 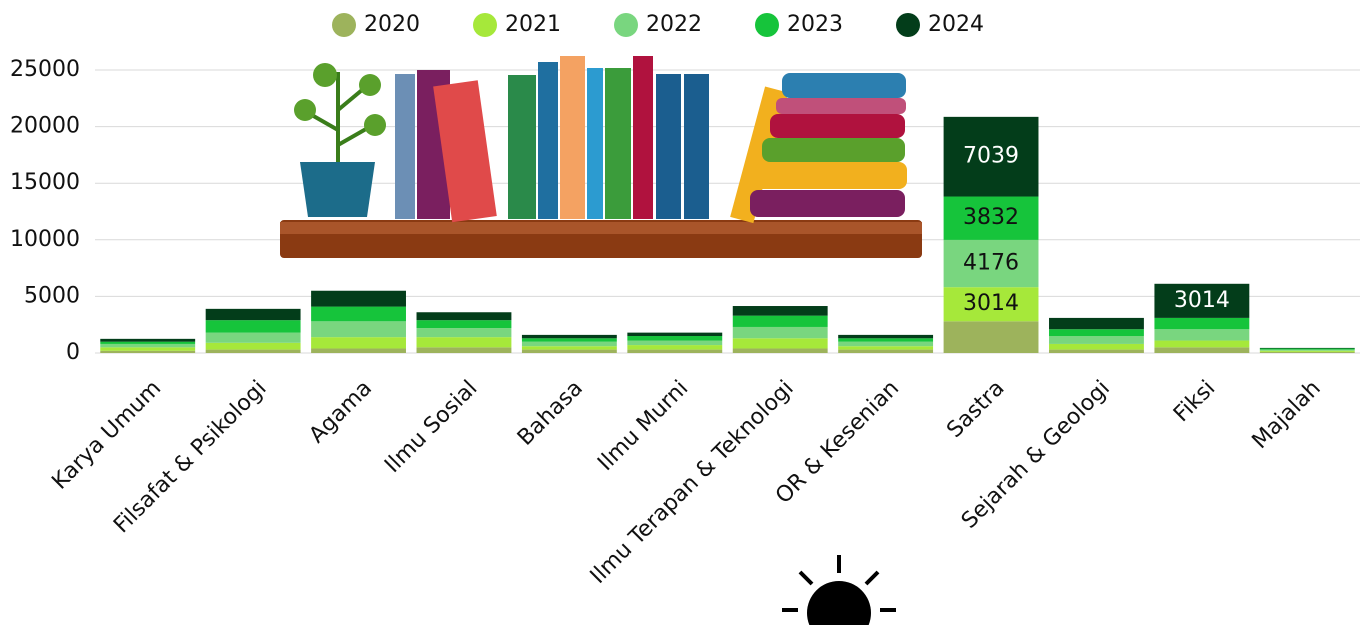 I want to click on x-tick-label: Bahasa, so click(x=550, y=413).